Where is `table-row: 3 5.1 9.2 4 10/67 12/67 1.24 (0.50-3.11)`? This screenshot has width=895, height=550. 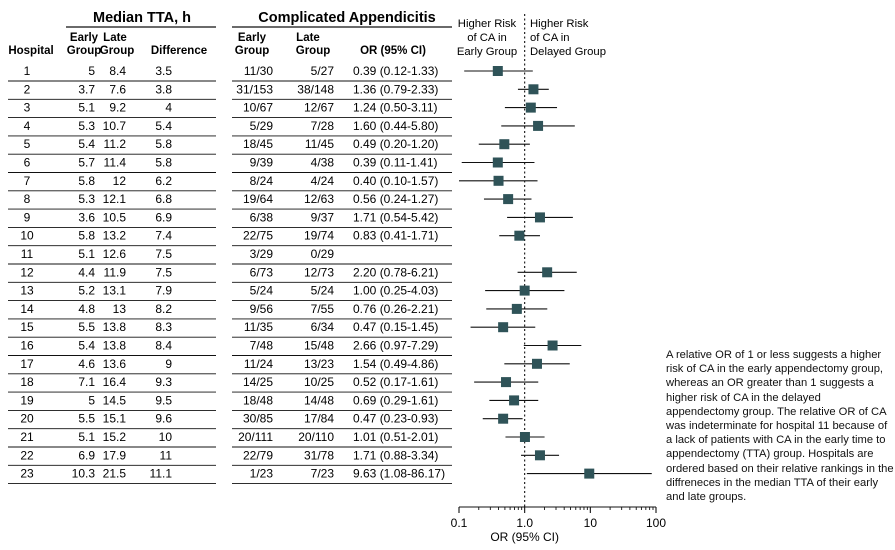 table-row: 3 5.1 9.2 4 10/67 12/67 1.24 (0.50-3.11) is located at coordinates (230, 110).